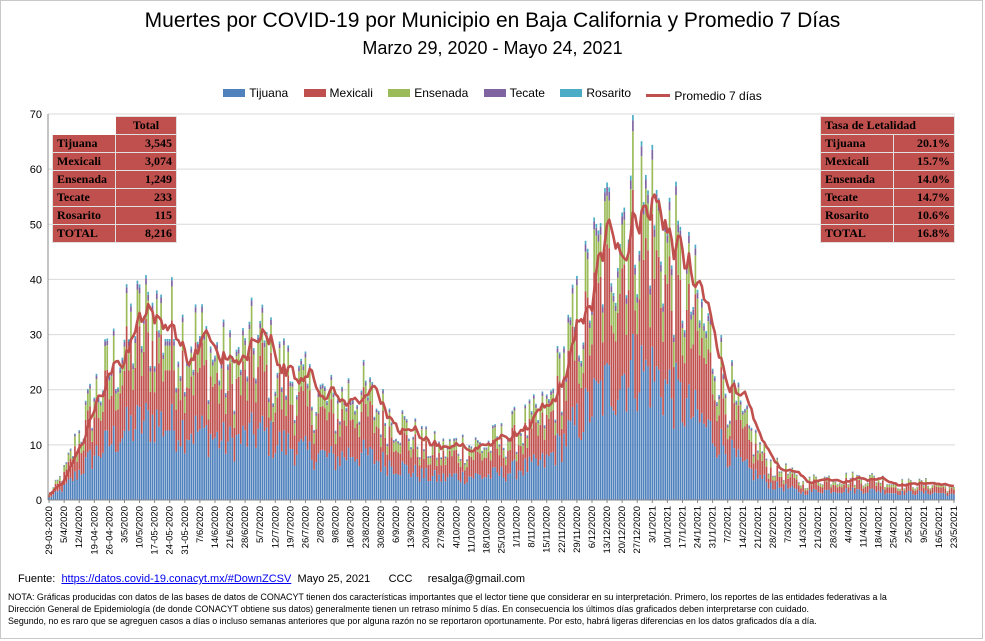 This screenshot has width=985, height=641. I want to click on x-tick-label: 14/2/2021, so click(743, 527).